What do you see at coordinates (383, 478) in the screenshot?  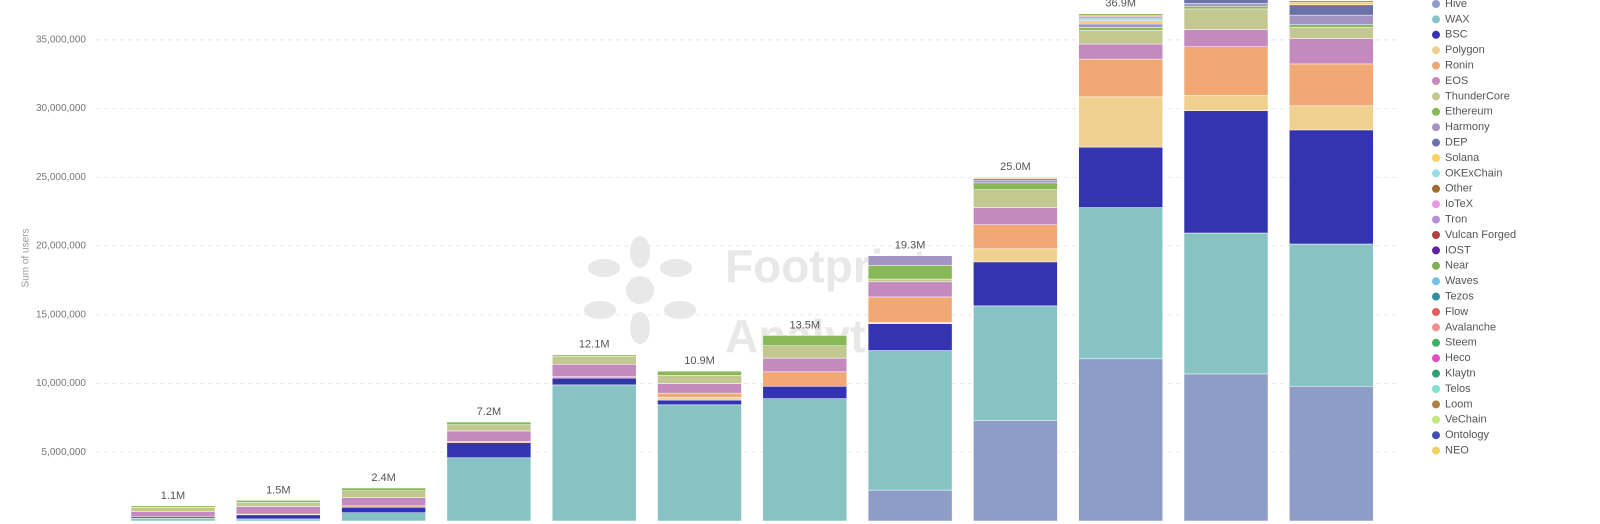 I see `total-label: 2.4M` at bounding box center [383, 478].